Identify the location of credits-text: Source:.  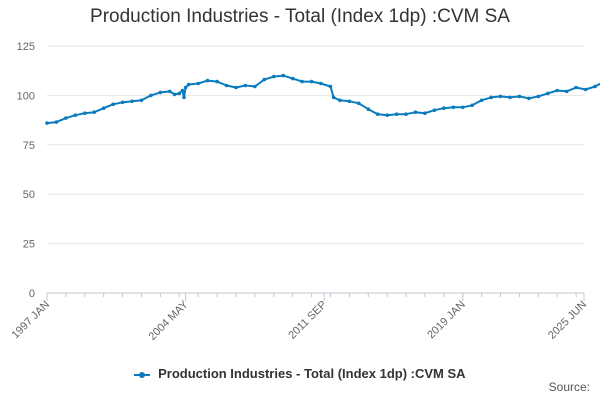
(569, 387).